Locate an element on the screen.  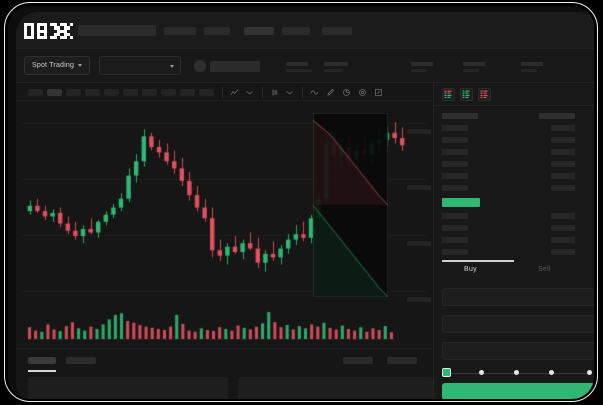
wave-line-icon is located at coordinates (314, 92).